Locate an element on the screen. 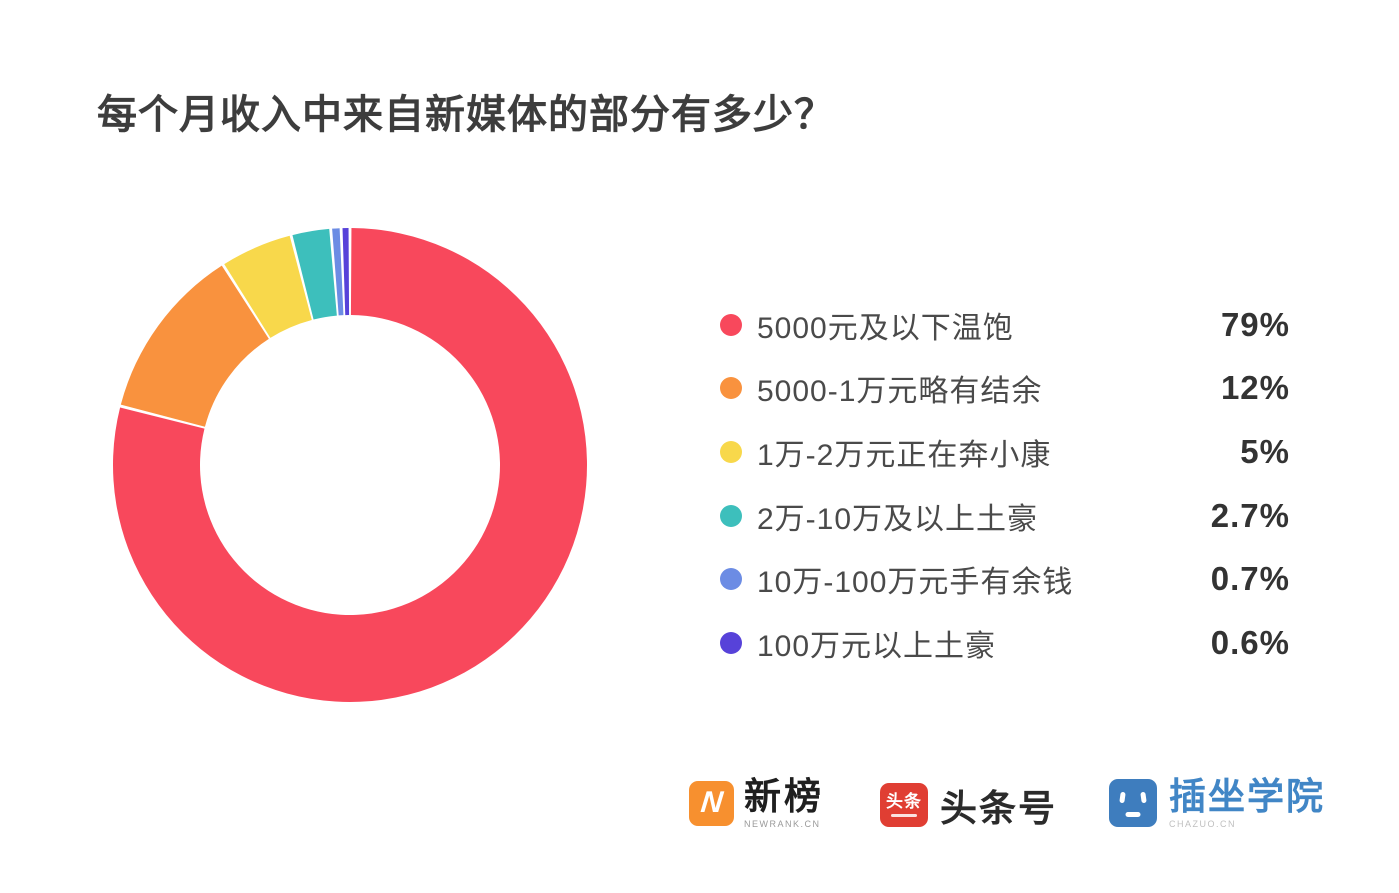 The image size is (1399, 893). chart-title: 每个月收入中来自新媒体的部分有多少？ is located at coordinates (466, 115).